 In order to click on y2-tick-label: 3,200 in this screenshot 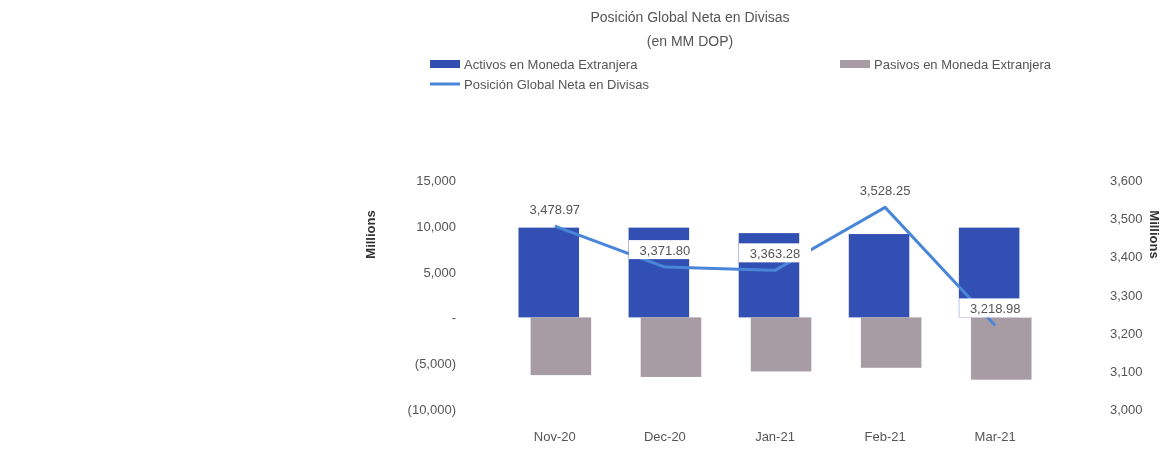, I will do `click(1126, 333)`.